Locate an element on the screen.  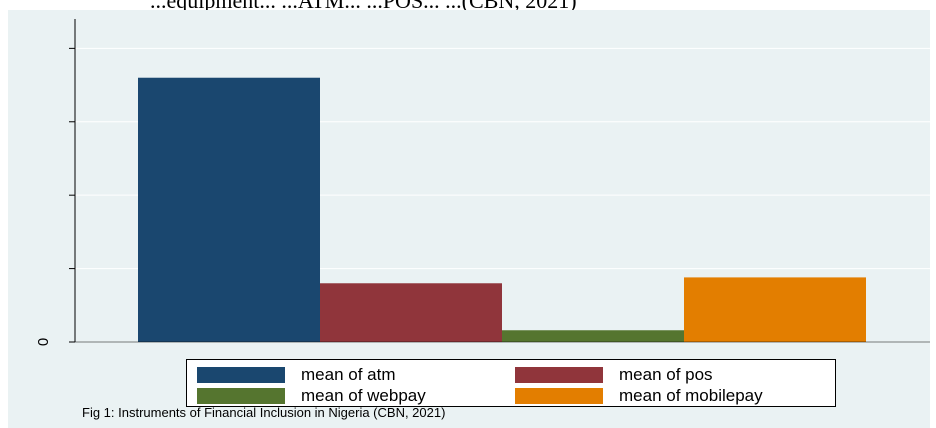
legend-label-mobilepay: mean of mobilepay is located at coordinates (691, 395).